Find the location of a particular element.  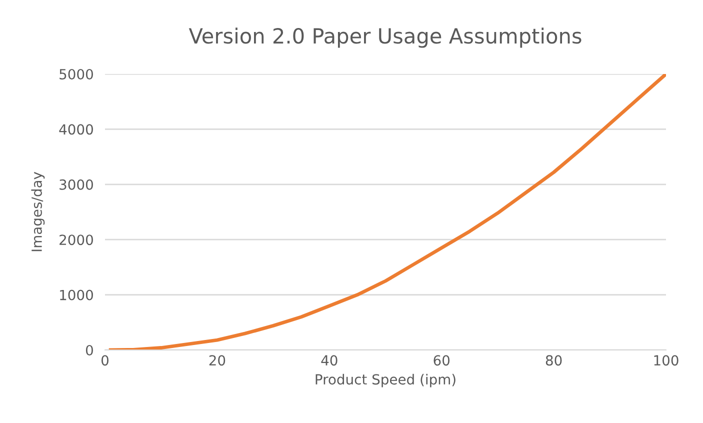

y-axis-title: Images/day is located at coordinates (38, 212).